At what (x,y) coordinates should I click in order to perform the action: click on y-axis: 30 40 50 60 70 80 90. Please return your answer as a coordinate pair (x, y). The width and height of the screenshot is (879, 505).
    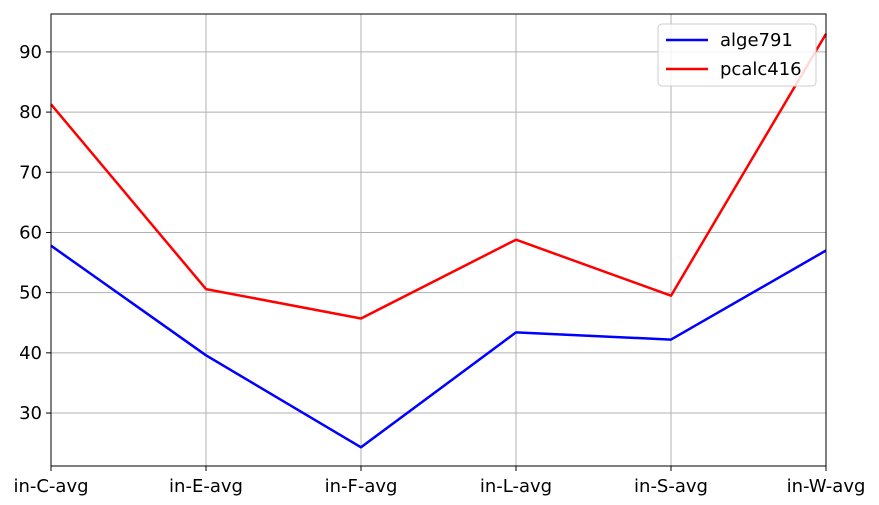
    Looking at the image, I should click on (35, 233).